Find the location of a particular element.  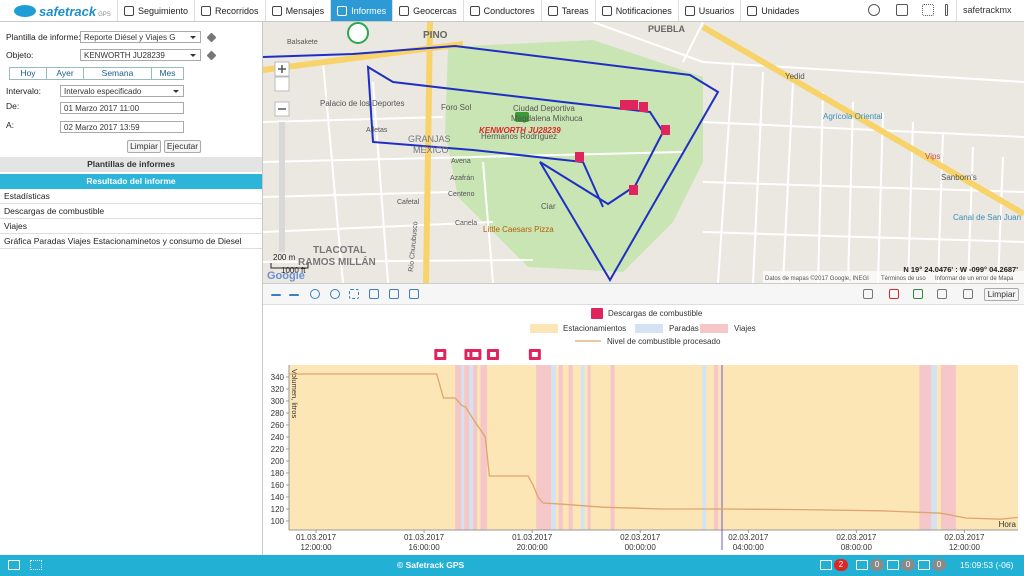

clear-button: Limpiar is located at coordinates (144, 146).